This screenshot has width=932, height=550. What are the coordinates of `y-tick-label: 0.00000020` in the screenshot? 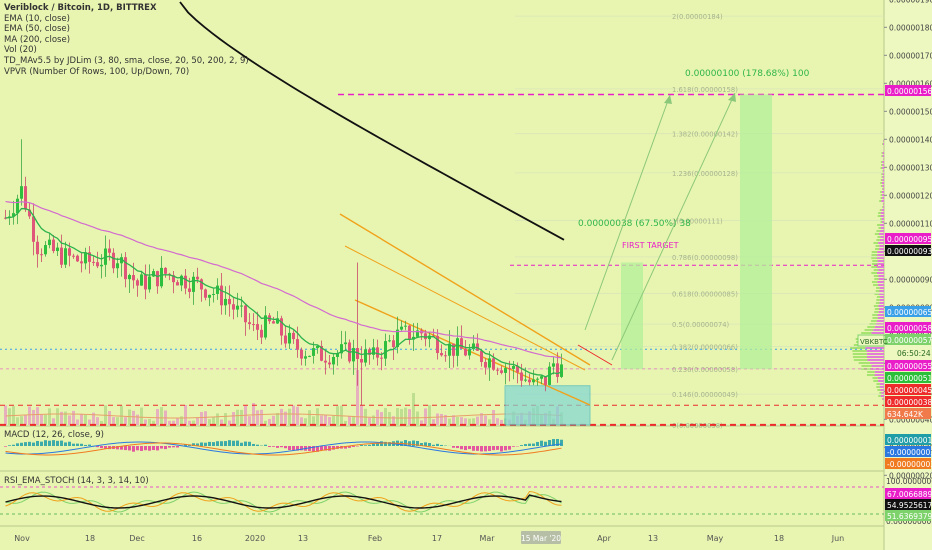 It's located at (910, 475).